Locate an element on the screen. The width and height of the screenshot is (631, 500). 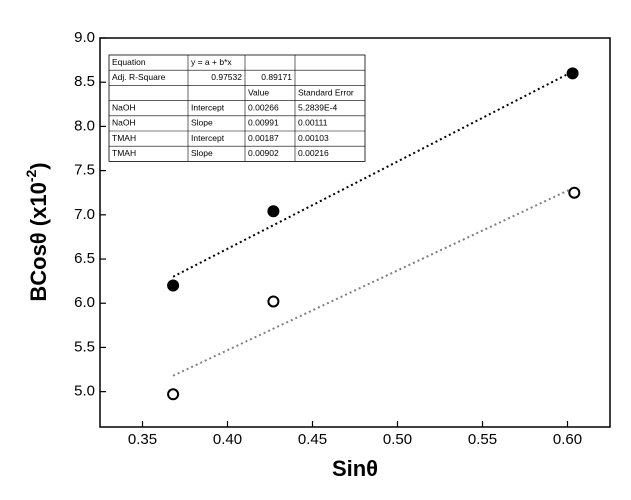
table-cell: 0.89171 is located at coordinates (276, 77).